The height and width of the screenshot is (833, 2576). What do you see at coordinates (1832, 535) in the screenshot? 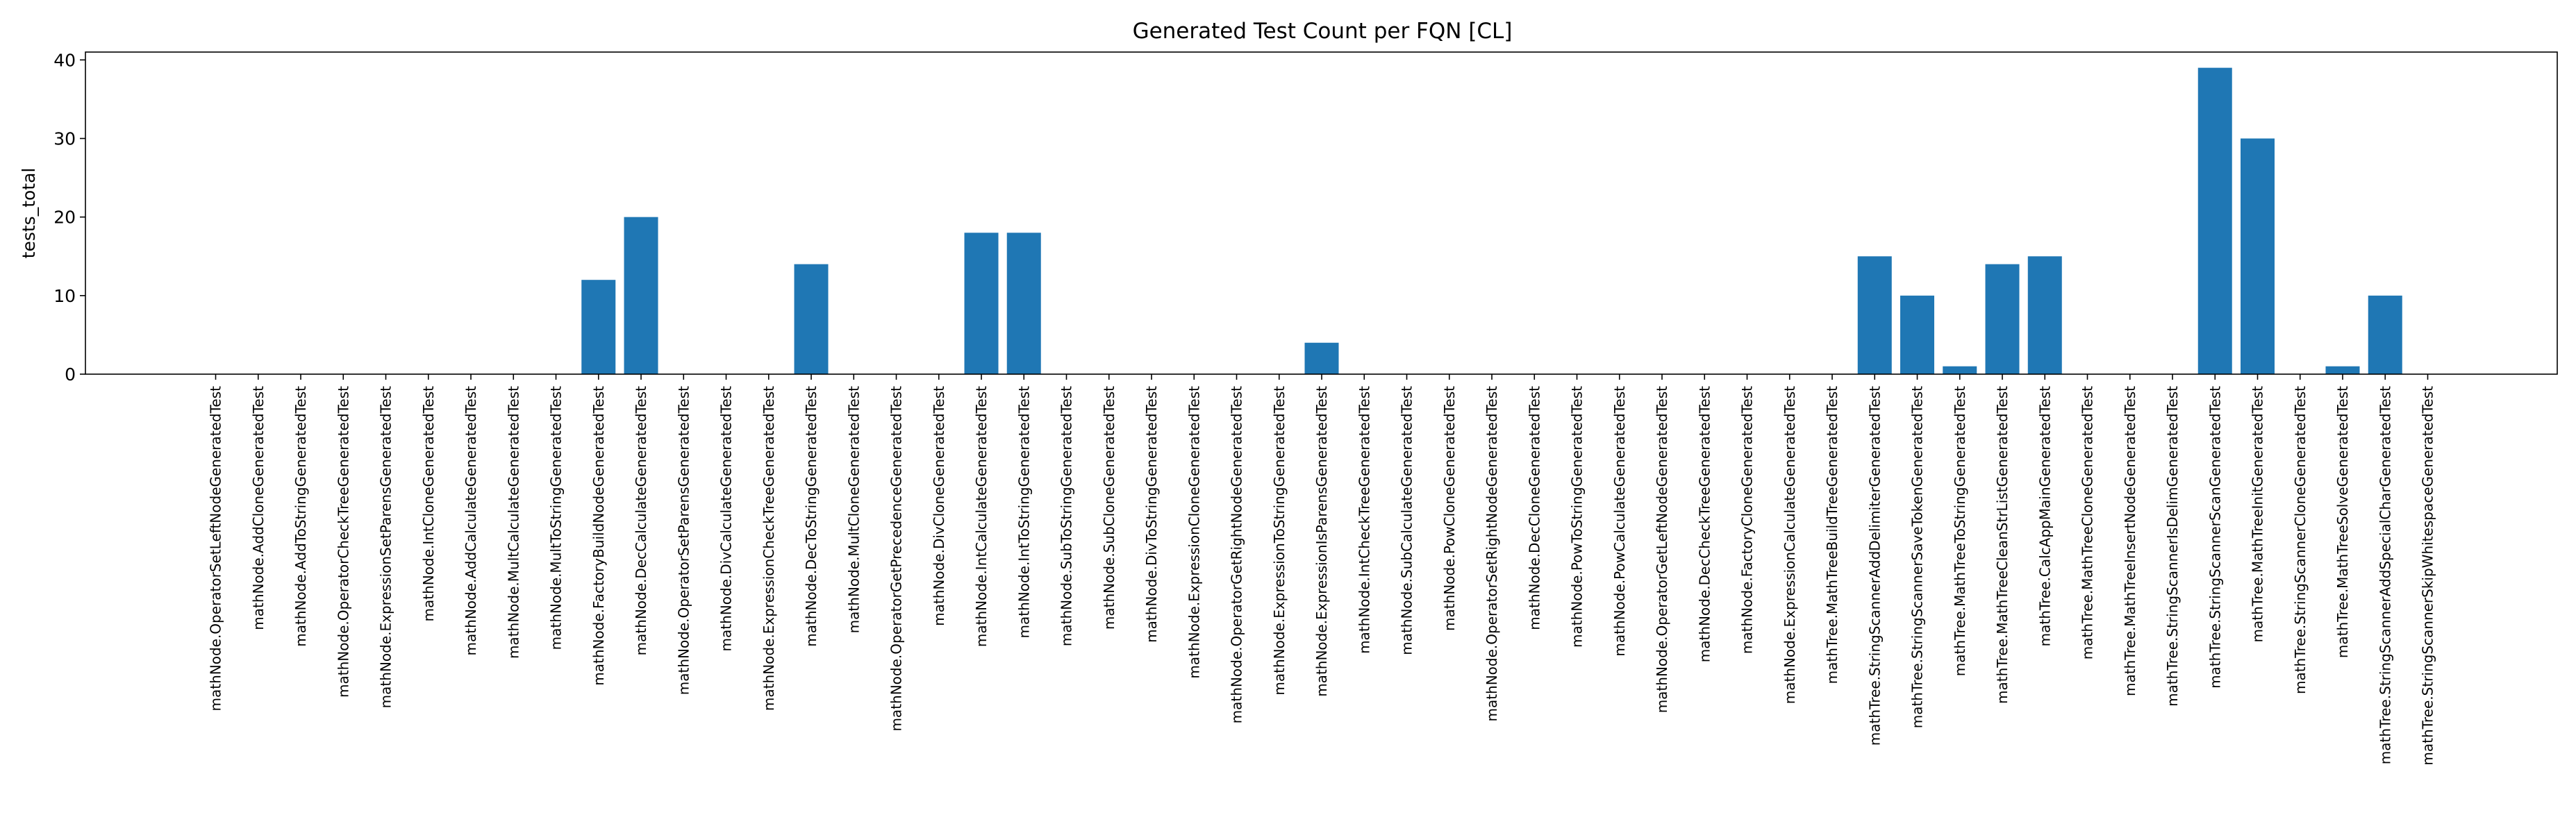
I see `x-tick-label: mathTree.MathTreeBuildTreeGeneratedTest` at bounding box center [1832, 535].